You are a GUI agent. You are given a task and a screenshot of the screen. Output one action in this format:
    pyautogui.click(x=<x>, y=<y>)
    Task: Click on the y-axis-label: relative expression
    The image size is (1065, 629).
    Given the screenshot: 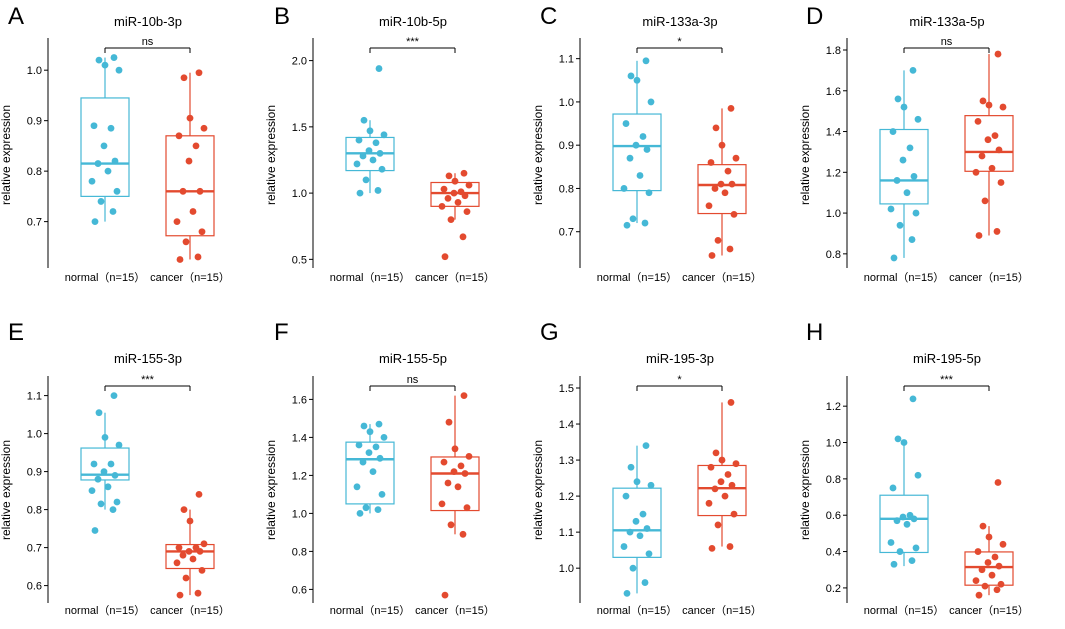 What is the action you would take?
    pyautogui.click(x=6, y=155)
    